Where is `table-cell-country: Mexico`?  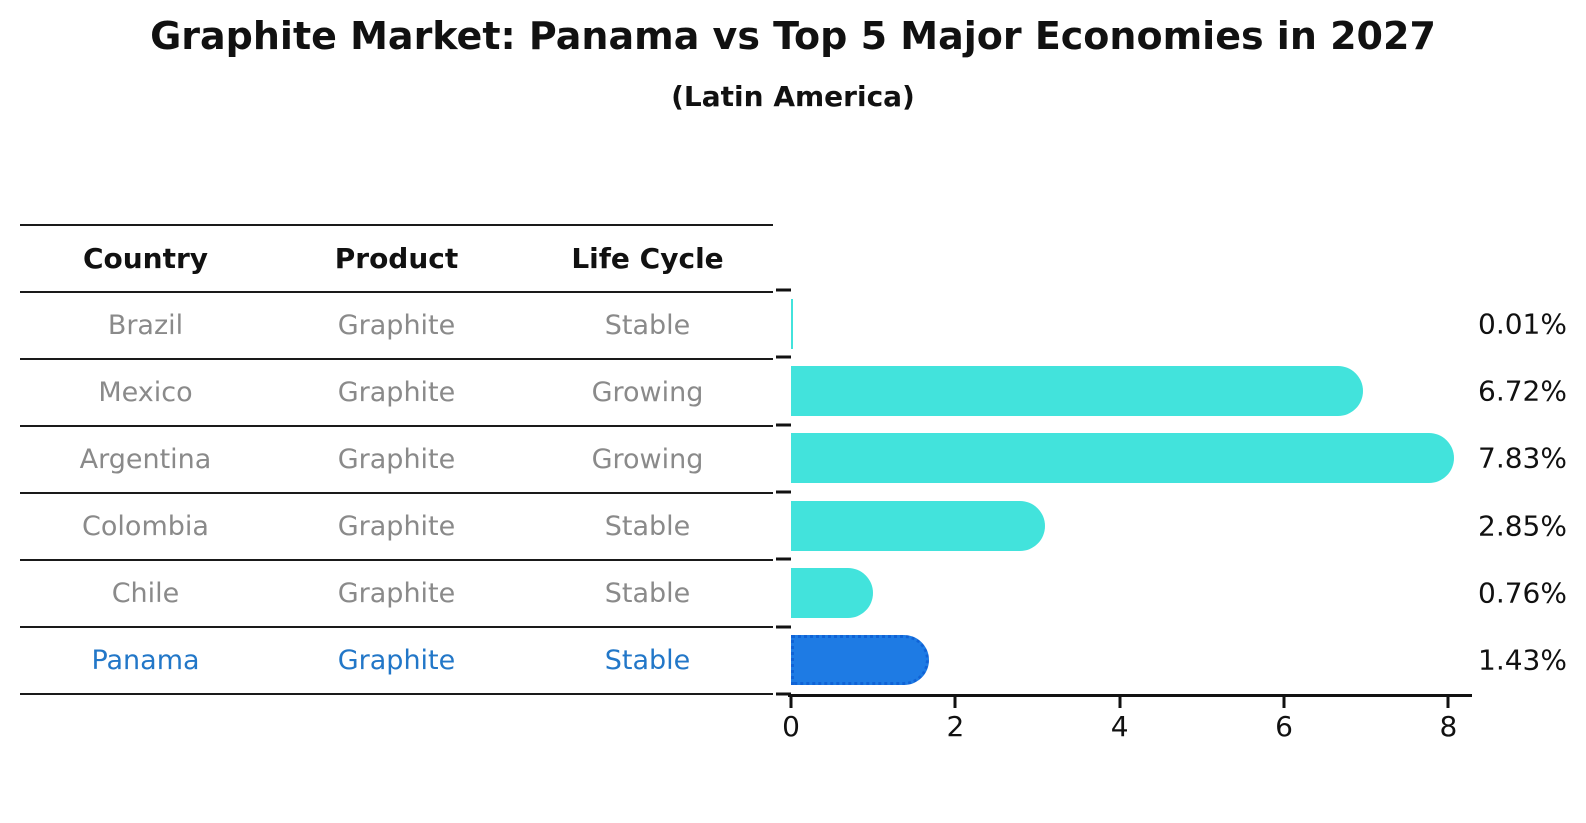
table-cell-country: Mexico is located at coordinates (145, 392).